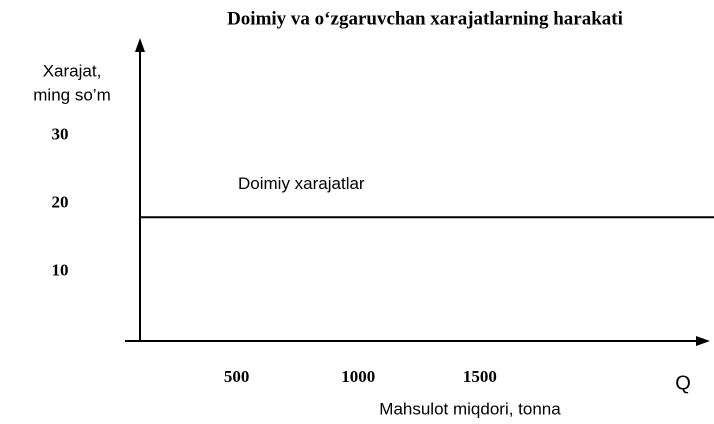  What do you see at coordinates (703, 341) in the screenshot?
I see `x-axis-arrow` at bounding box center [703, 341].